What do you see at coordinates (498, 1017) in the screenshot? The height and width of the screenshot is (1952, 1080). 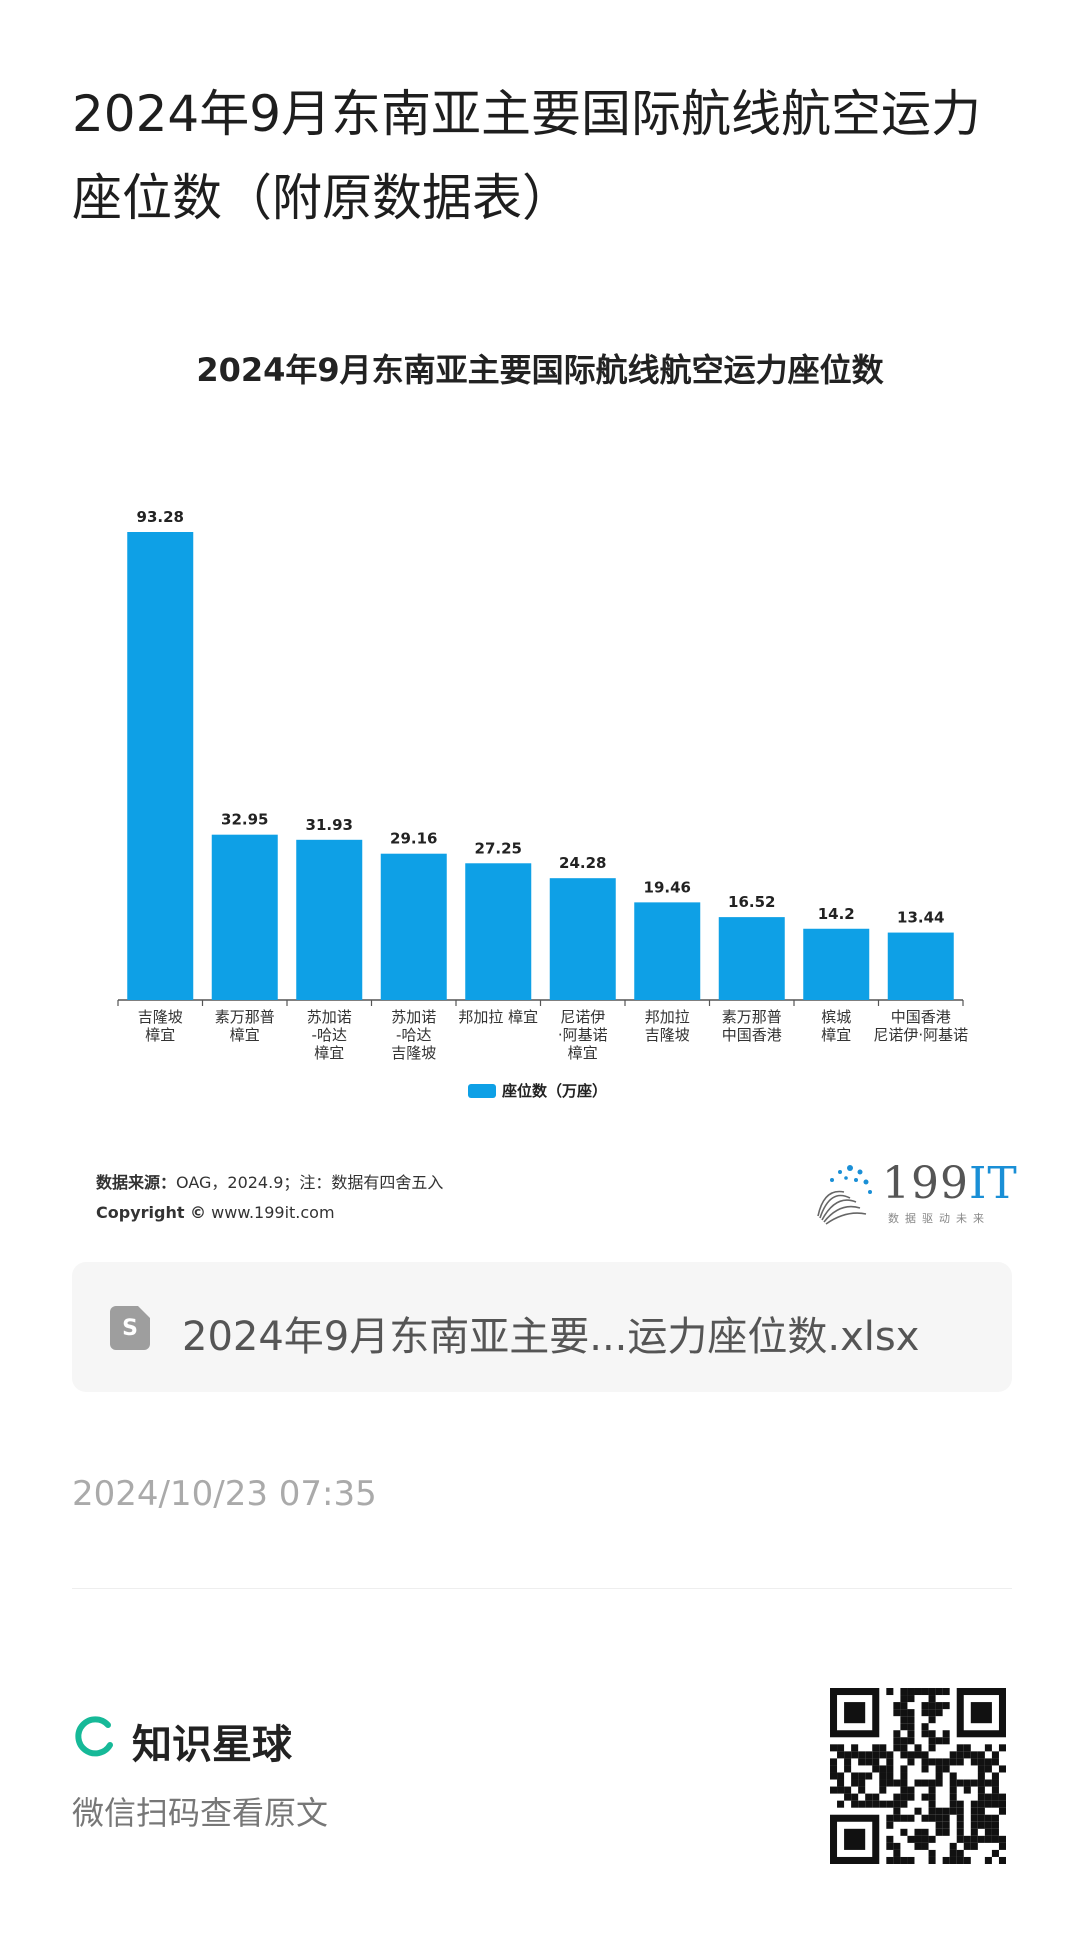 I see `x-tick-label-4-0: 邦加拉 樟宜` at bounding box center [498, 1017].